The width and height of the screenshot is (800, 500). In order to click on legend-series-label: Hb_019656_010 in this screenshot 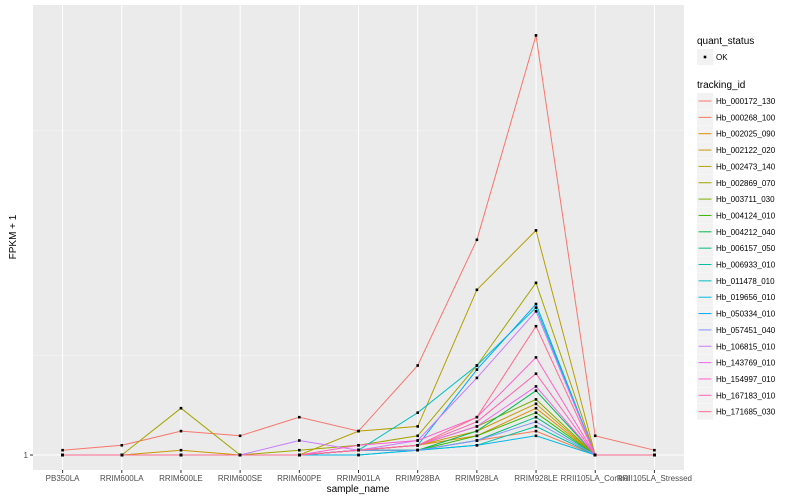, I will do `click(746, 297)`.